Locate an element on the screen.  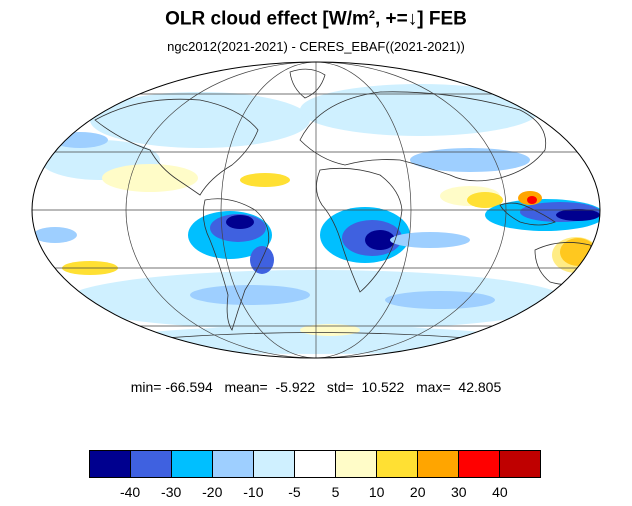
coast-north-america is located at coordinates (176, 147).